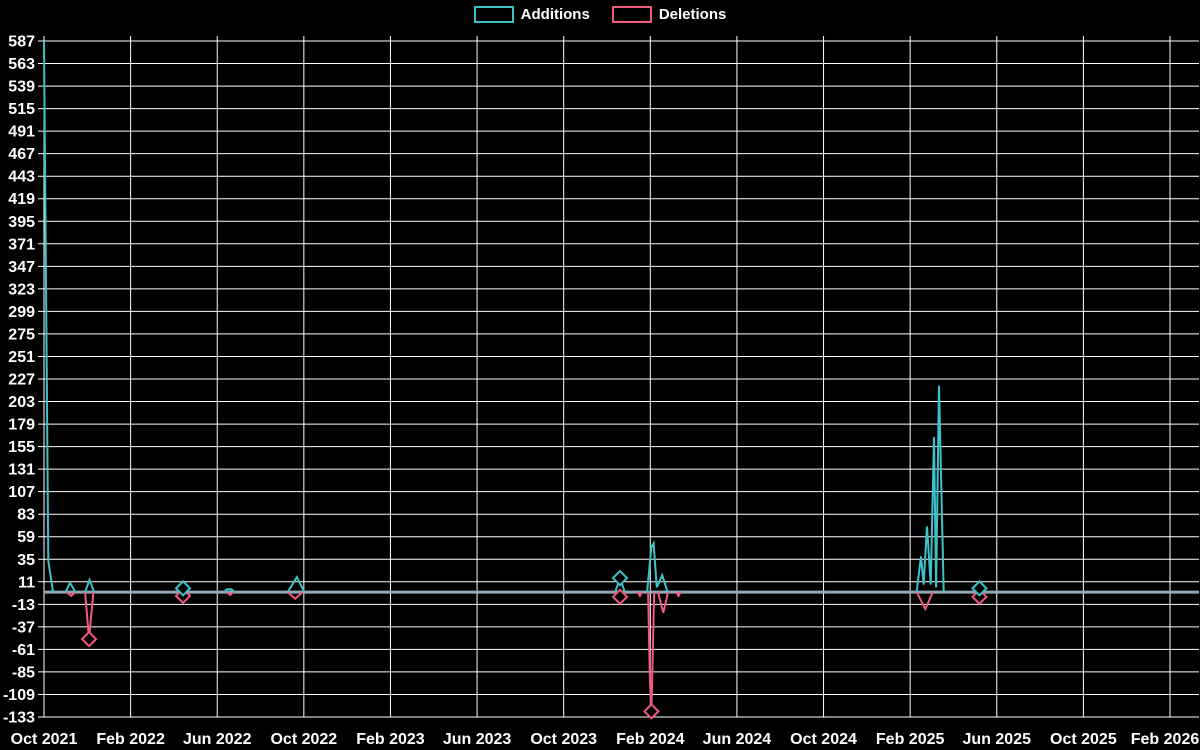  I want to click on y-axis-tick-label: 131, so click(21, 470).